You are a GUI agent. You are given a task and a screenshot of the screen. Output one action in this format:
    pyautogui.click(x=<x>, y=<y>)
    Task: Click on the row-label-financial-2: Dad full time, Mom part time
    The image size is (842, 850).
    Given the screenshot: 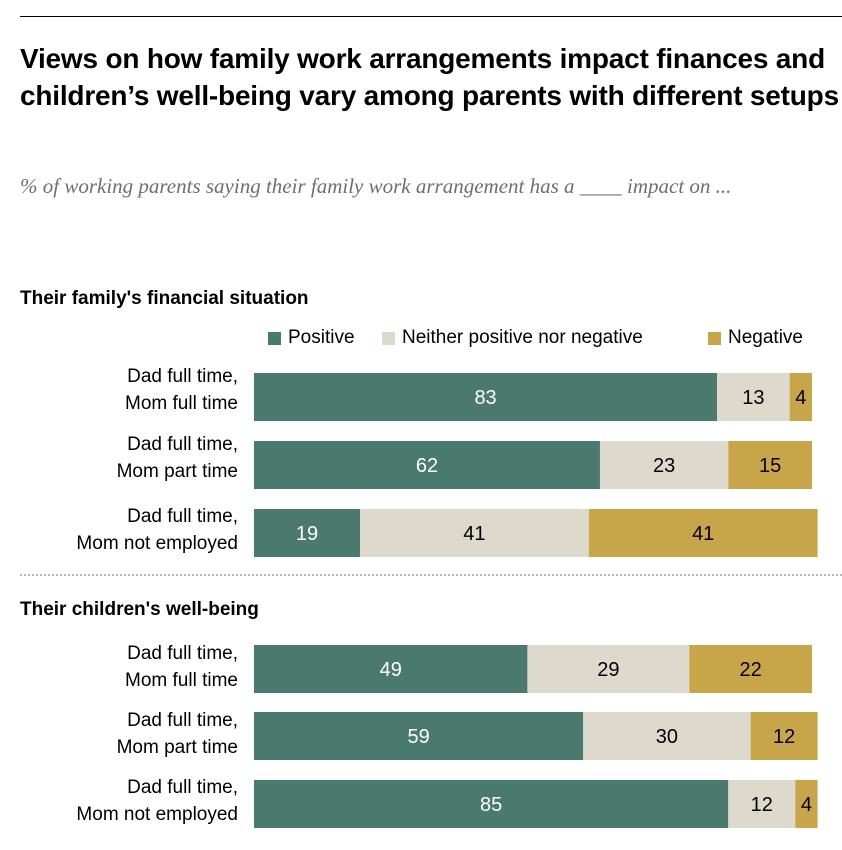 What is the action you would take?
    pyautogui.click(x=129, y=458)
    